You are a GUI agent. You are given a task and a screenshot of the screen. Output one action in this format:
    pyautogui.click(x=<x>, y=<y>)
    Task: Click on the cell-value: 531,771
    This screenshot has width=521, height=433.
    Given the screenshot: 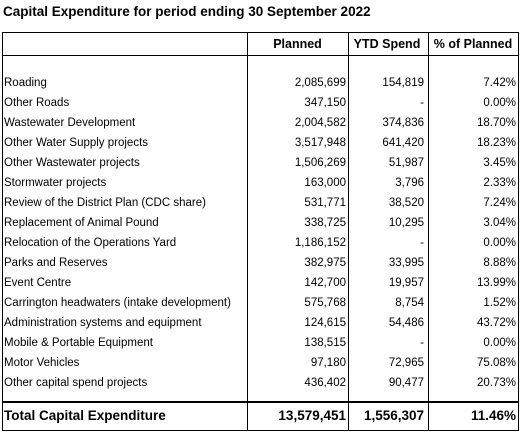 What is the action you would take?
    pyautogui.click(x=325, y=203)
    